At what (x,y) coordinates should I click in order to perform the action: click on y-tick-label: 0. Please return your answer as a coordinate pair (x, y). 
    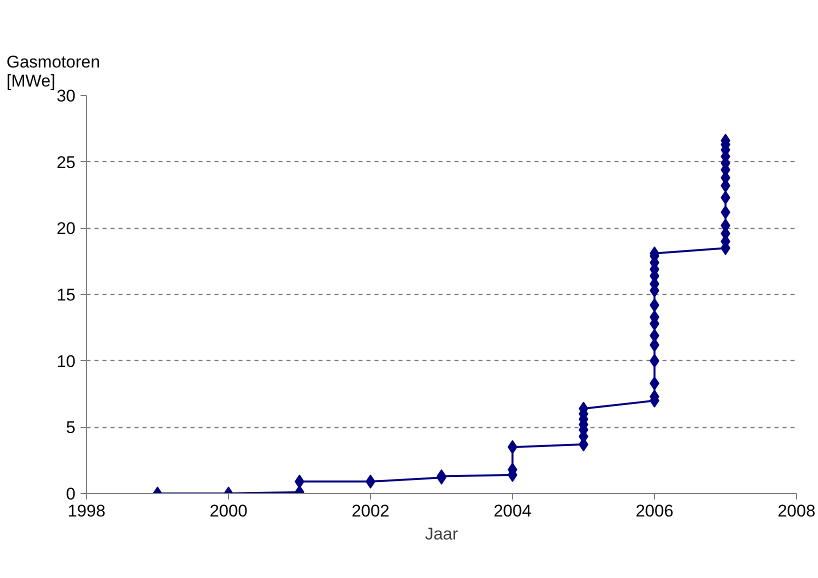
    Looking at the image, I should click on (71, 494).